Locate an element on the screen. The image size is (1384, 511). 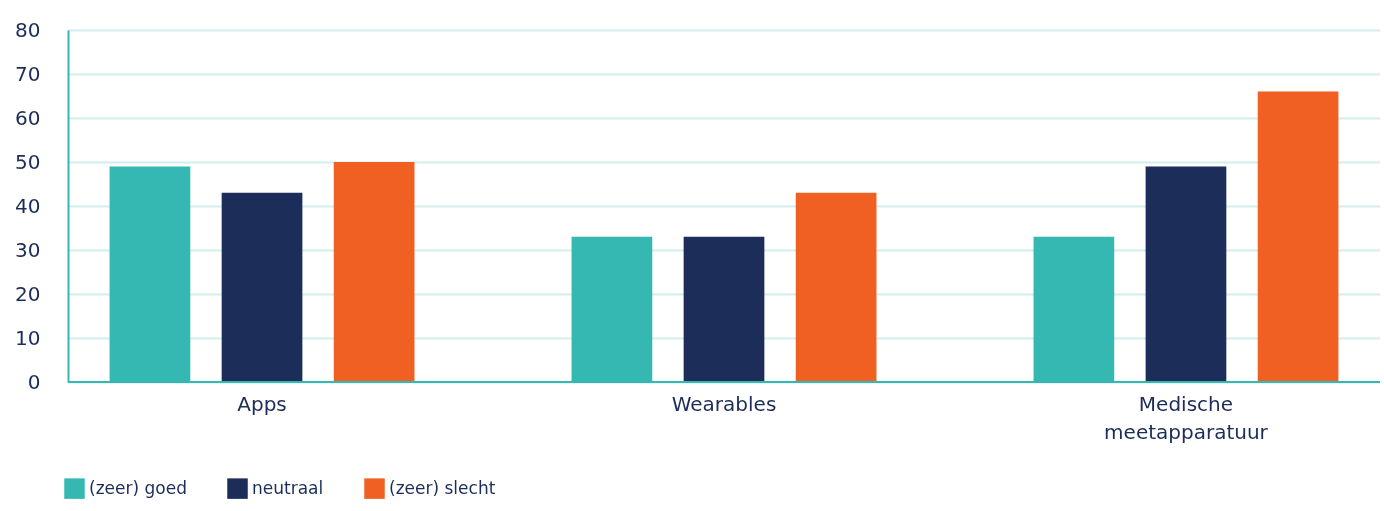
legend-label: (zeer) goed is located at coordinates (138, 487).